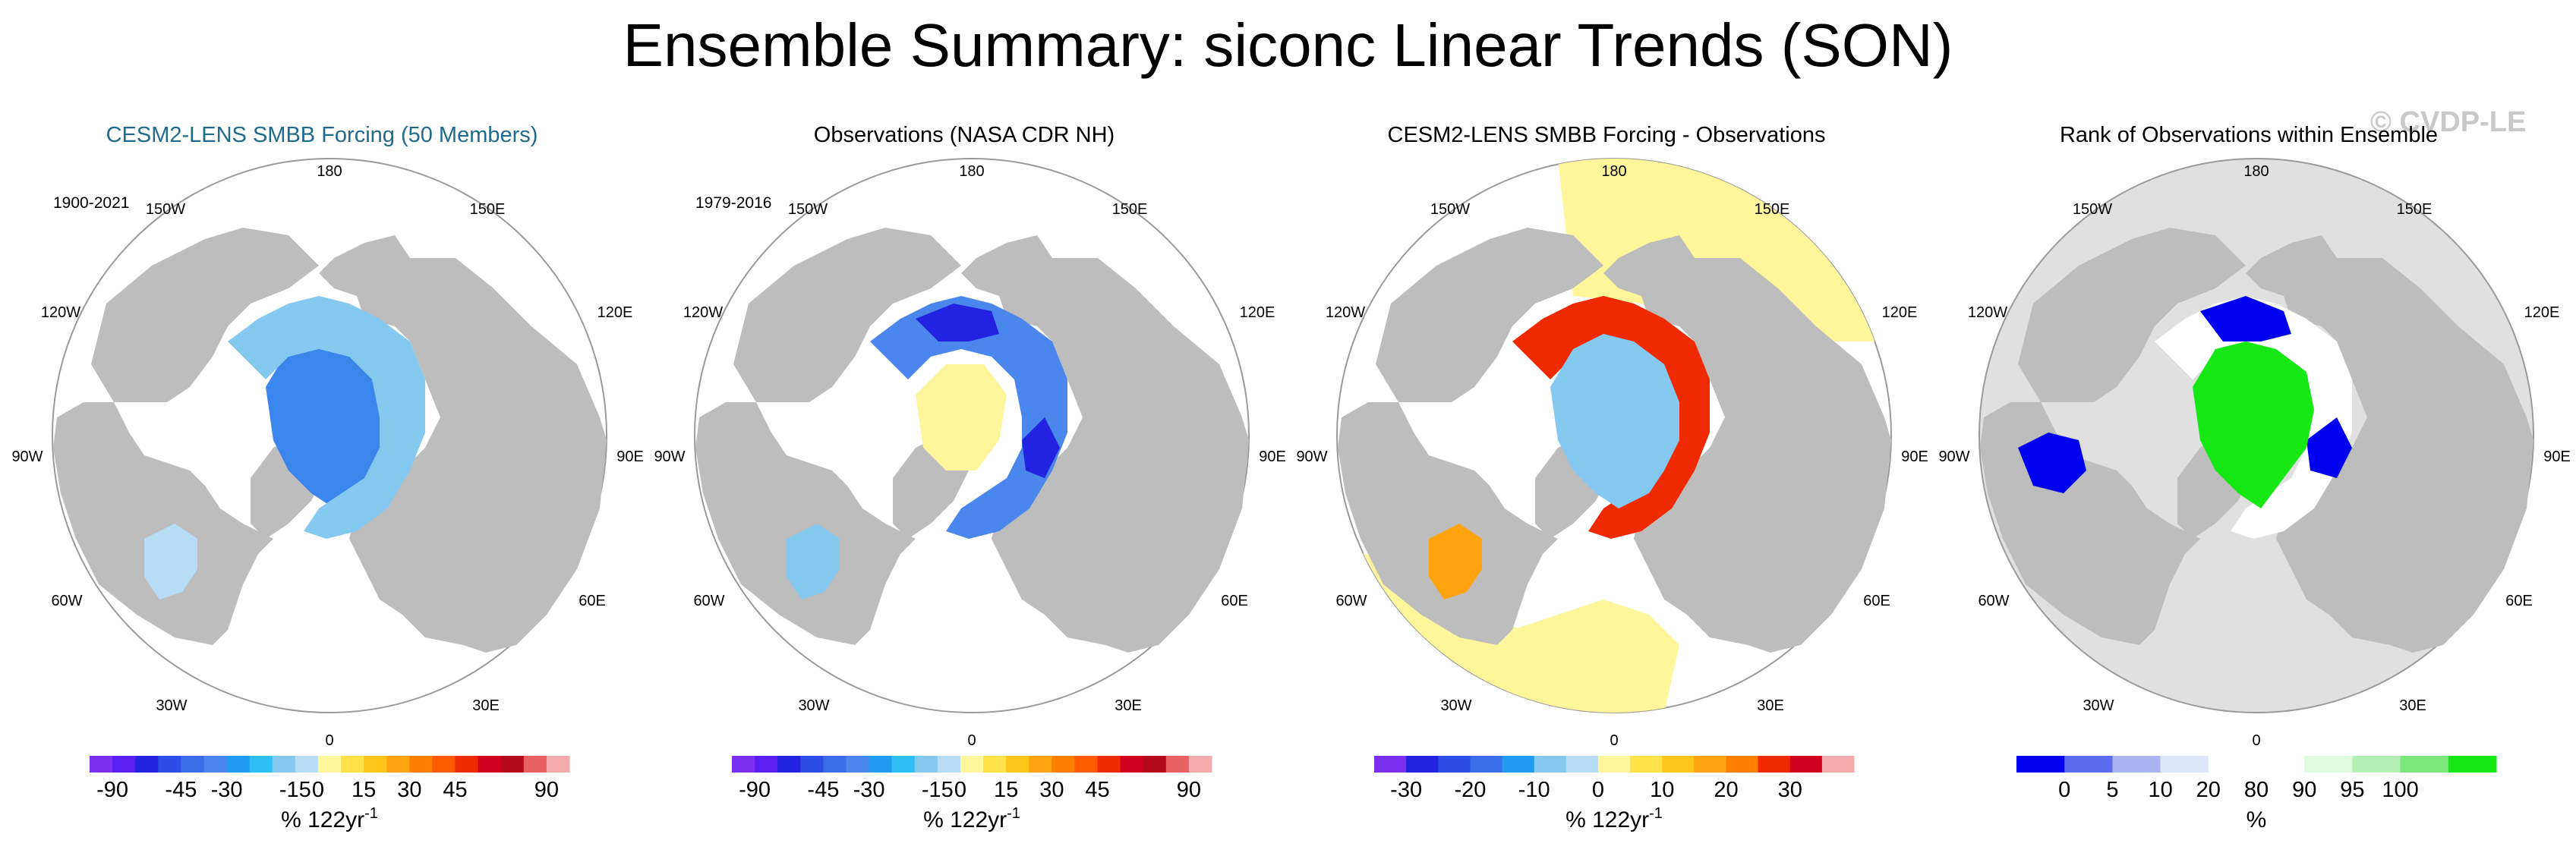 The height and width of the screenshot is (856, 2576). I want to click on colorbar-tick-label: 100, so click(2400, 790).